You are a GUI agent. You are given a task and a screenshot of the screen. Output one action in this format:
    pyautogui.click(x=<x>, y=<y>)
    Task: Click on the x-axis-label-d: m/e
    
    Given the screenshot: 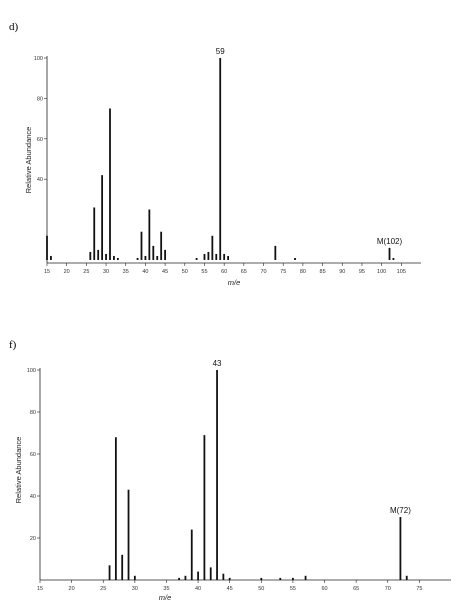 What is the action you would take?
    pyautogui.click(x=234, y=282)
    